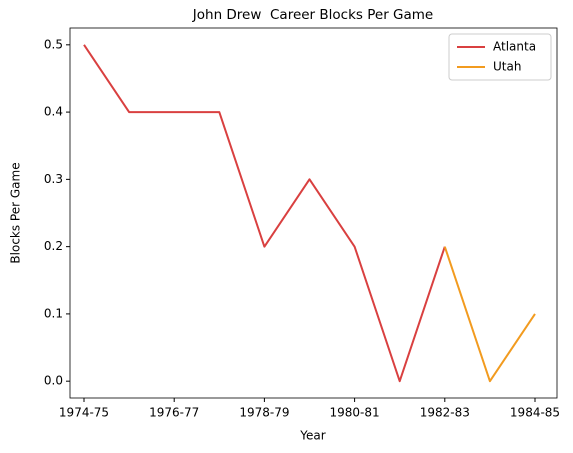 The image size is (573, 453). I want to click on x-tick-label: 1976-77, so click(174, 413).